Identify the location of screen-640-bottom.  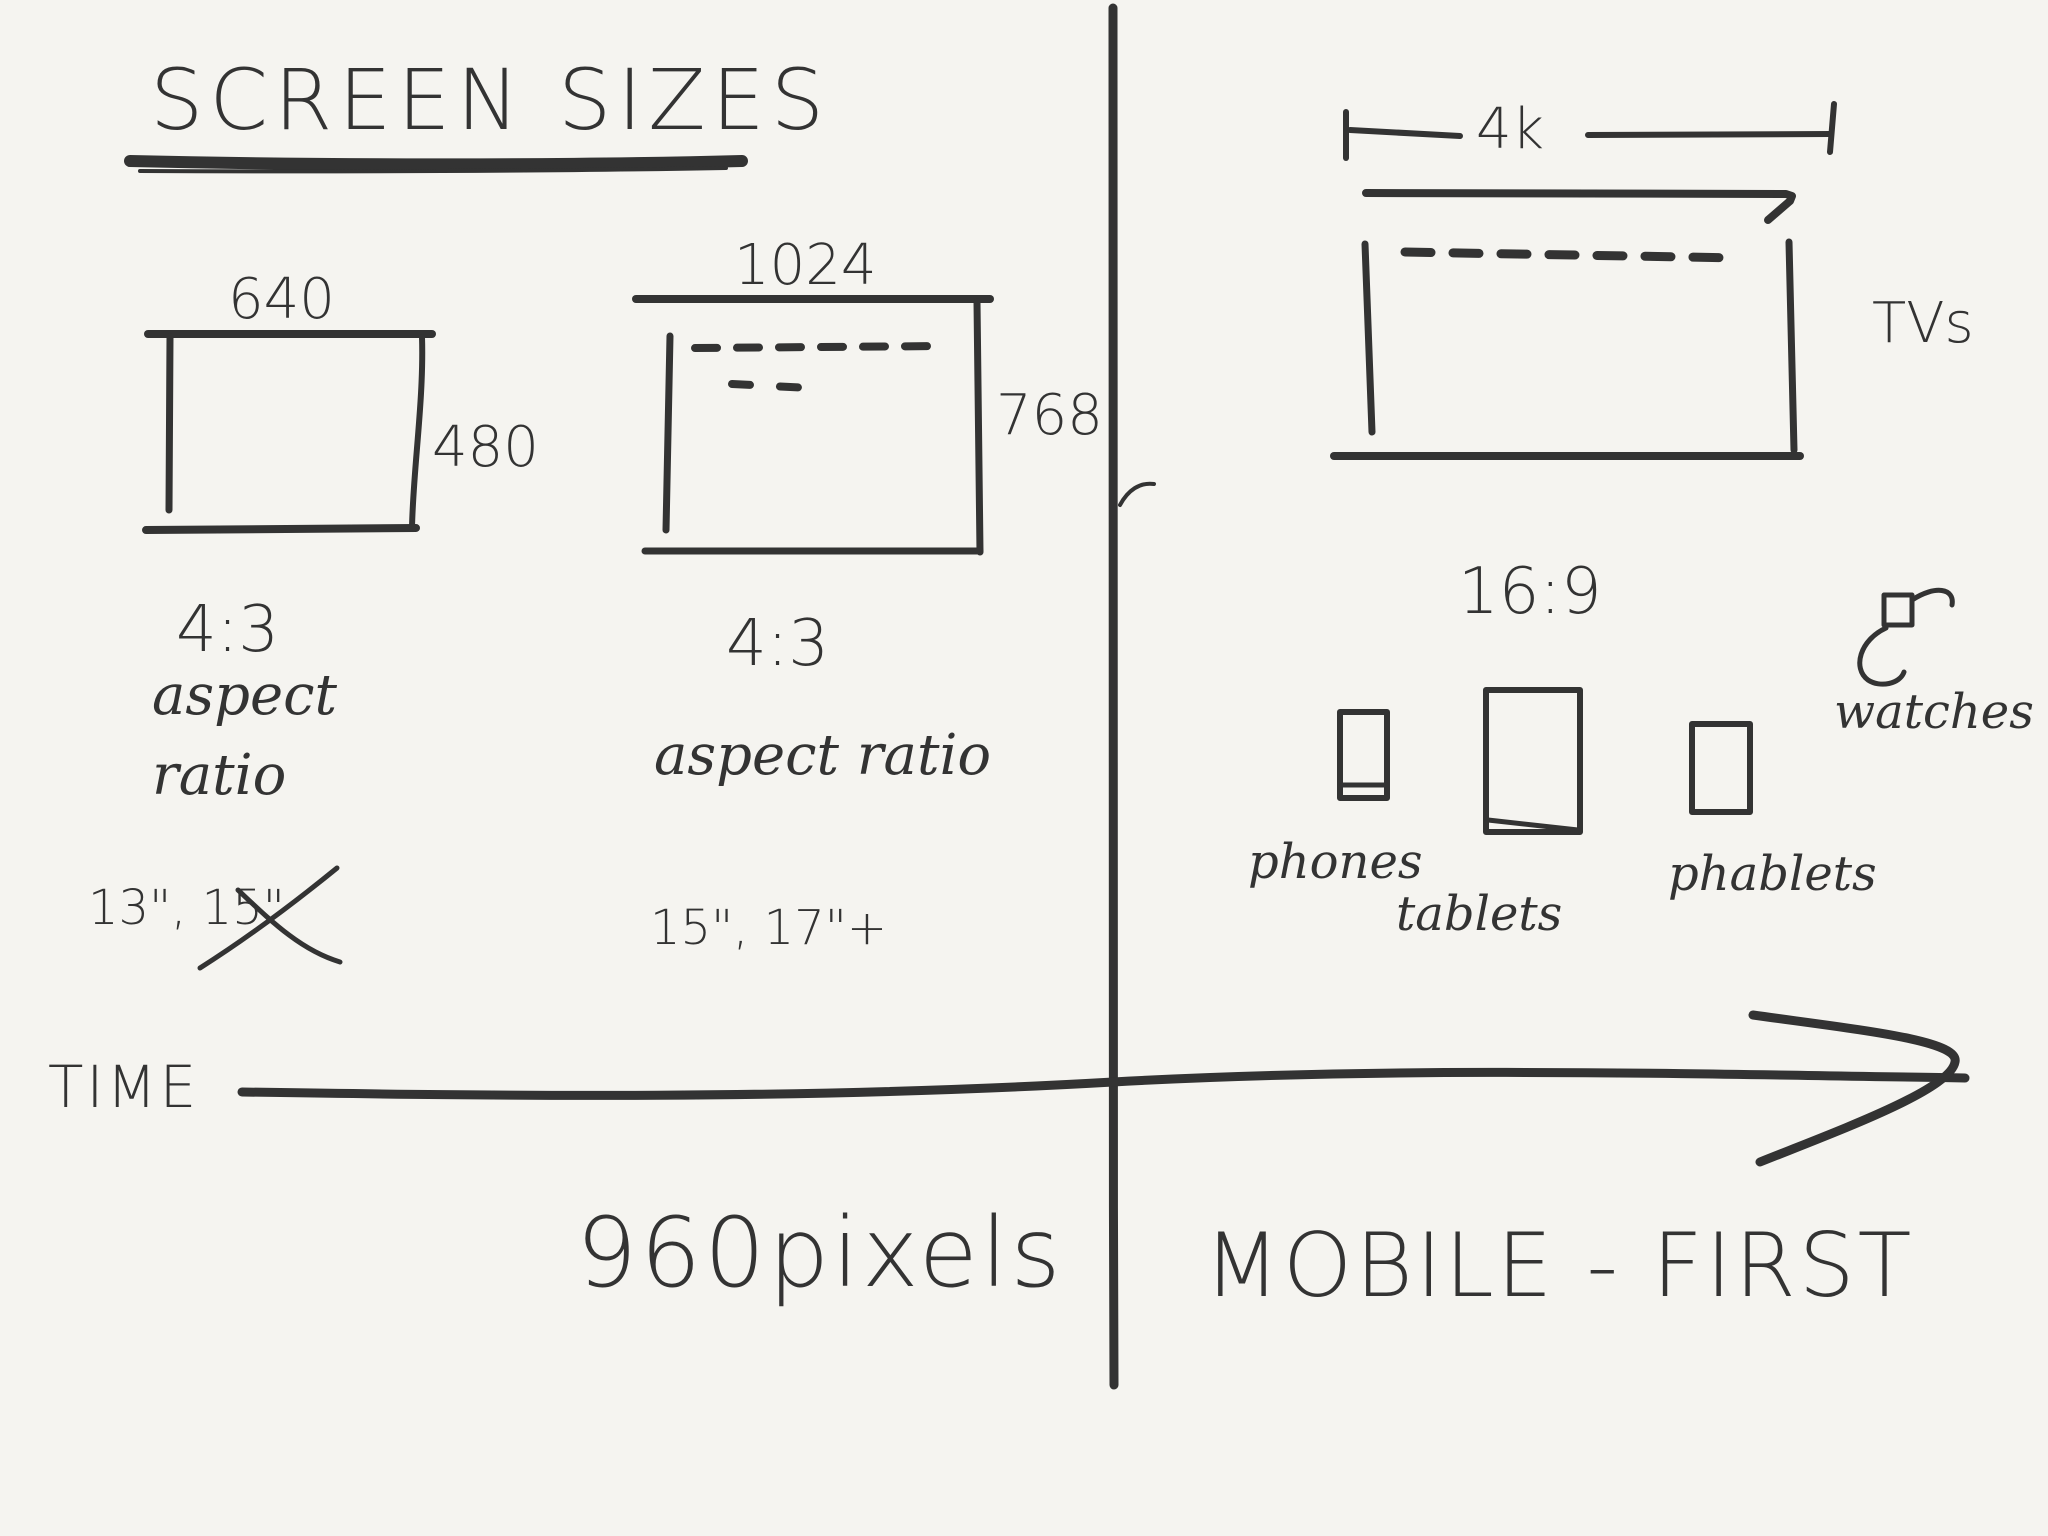
(281, 529).